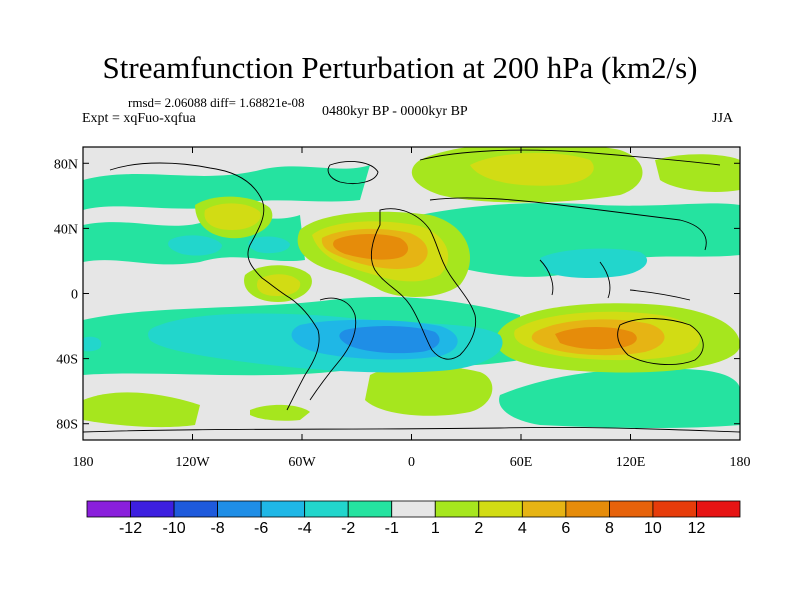 The width and height of the screenshot is (800, 600). Describe the element at coordinates (653, 528) in the screenshot. I see `colorbar-label: 10` at that location.